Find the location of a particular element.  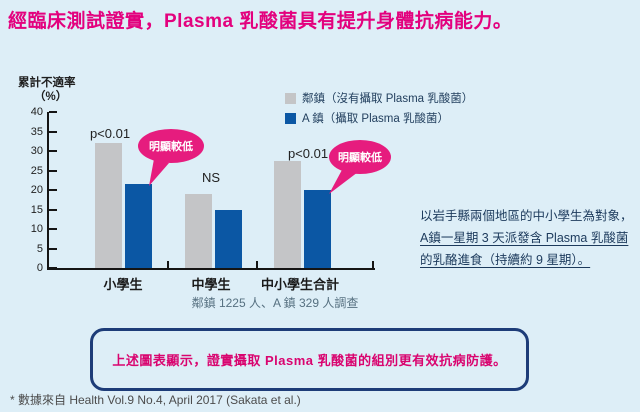

callout-bubble-1: 明顯較低 is located at coordinates (171, 157).